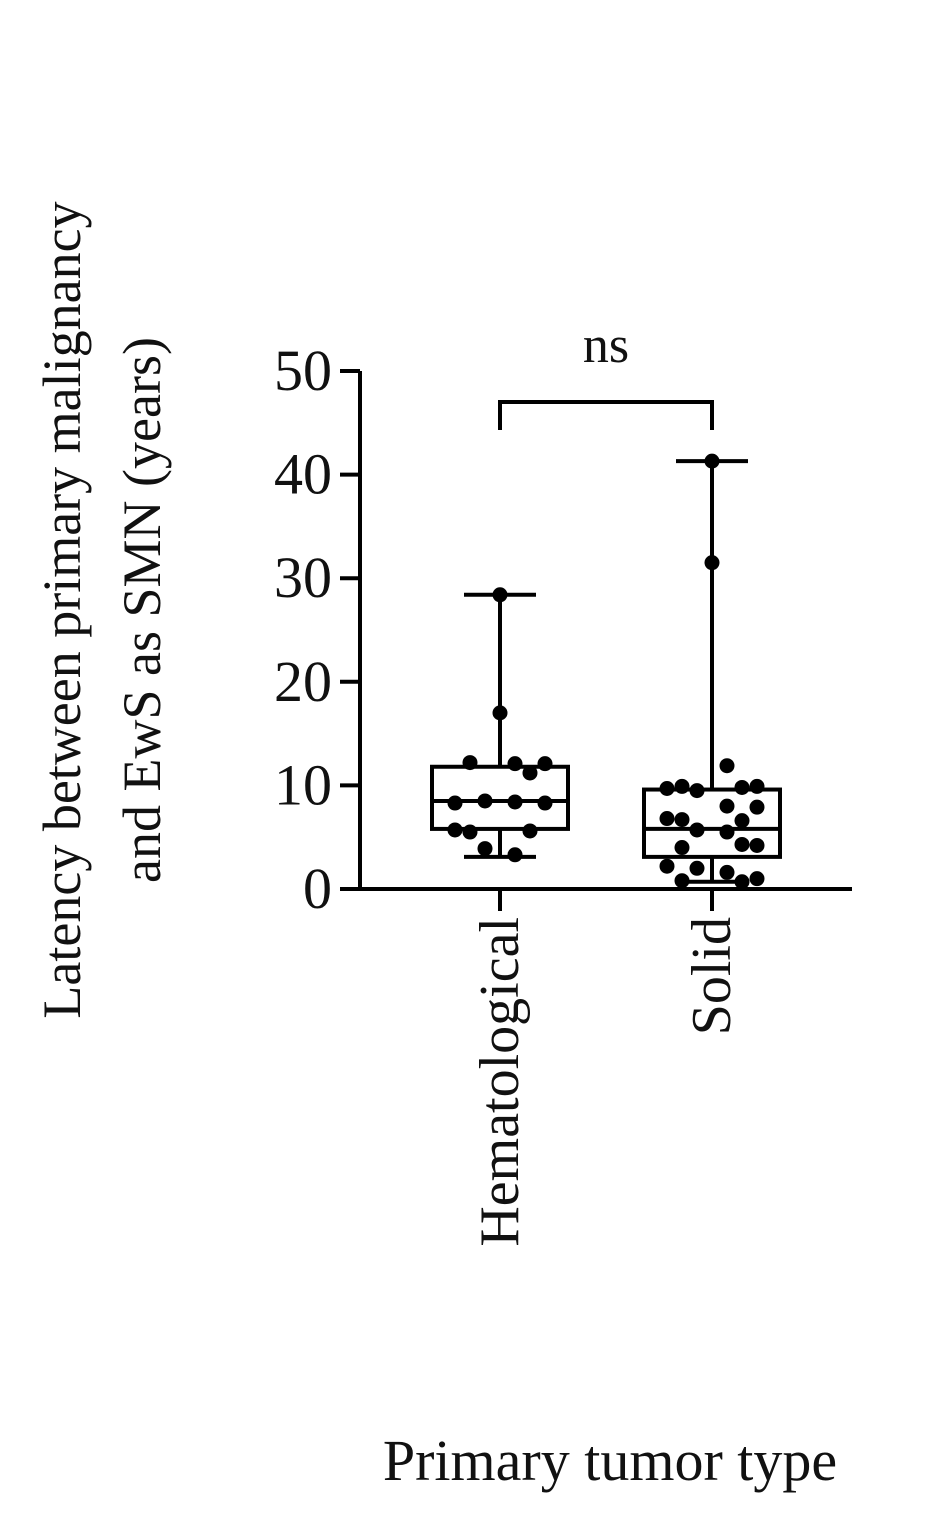  Describe the element at coordinates (317, 888) in the screenshot. I see `y-tick-label: 0` at that location.